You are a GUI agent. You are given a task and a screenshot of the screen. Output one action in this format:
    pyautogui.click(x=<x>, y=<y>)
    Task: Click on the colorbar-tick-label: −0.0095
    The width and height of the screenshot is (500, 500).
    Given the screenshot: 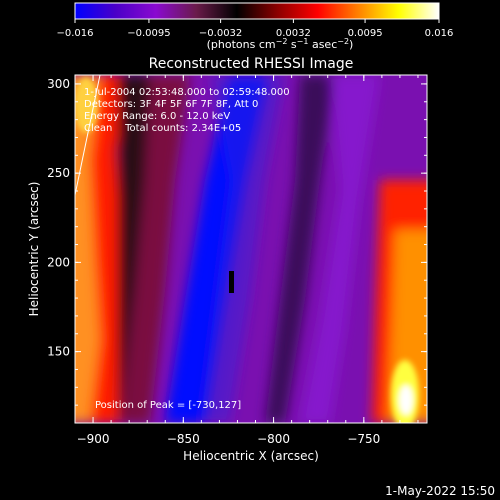 What is the action you would take?
    pyautogui.click(x=148, y=33)
    